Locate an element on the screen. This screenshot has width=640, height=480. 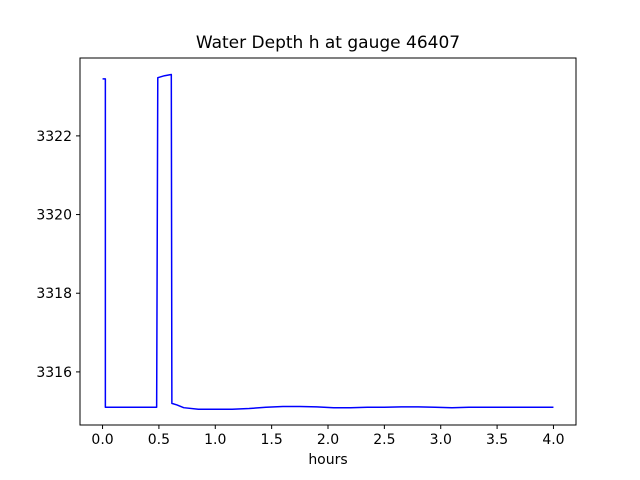
x-tick-label: 1.0 is located at coordinates (215, 440).